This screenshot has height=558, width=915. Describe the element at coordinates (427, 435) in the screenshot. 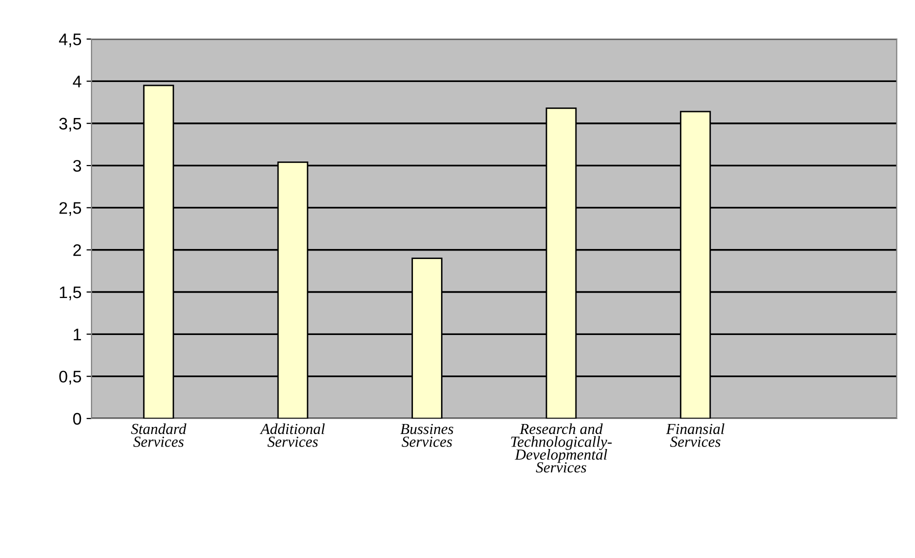

I see `x-tick-label: Bussines Services` at that location.